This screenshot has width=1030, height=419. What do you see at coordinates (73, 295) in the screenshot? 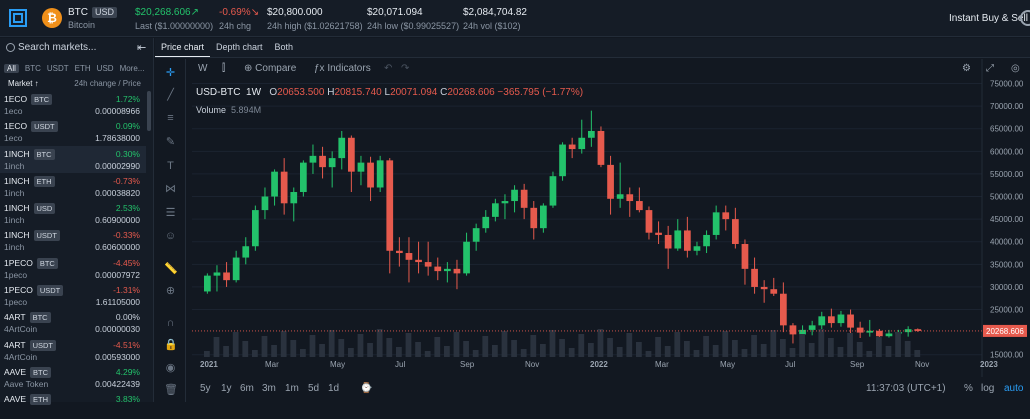
I see `market-row: 1PECO USDT 1peco -1.31% 1.61105000` at bounding box center [73, 295].